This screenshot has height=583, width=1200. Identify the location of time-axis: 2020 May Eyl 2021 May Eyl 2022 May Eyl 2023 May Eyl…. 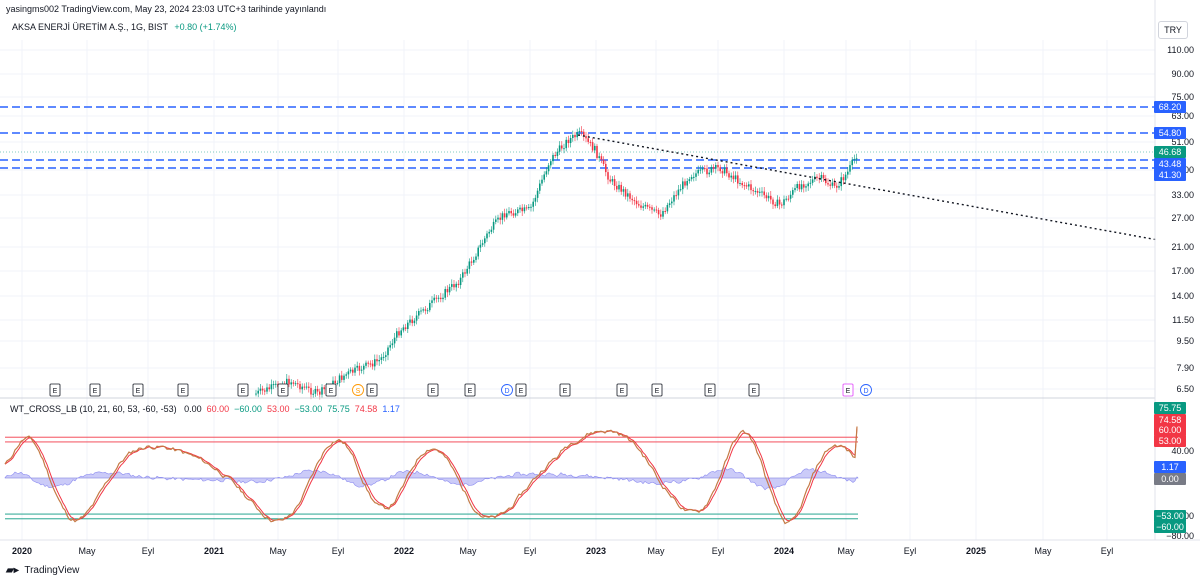
(577, 550).